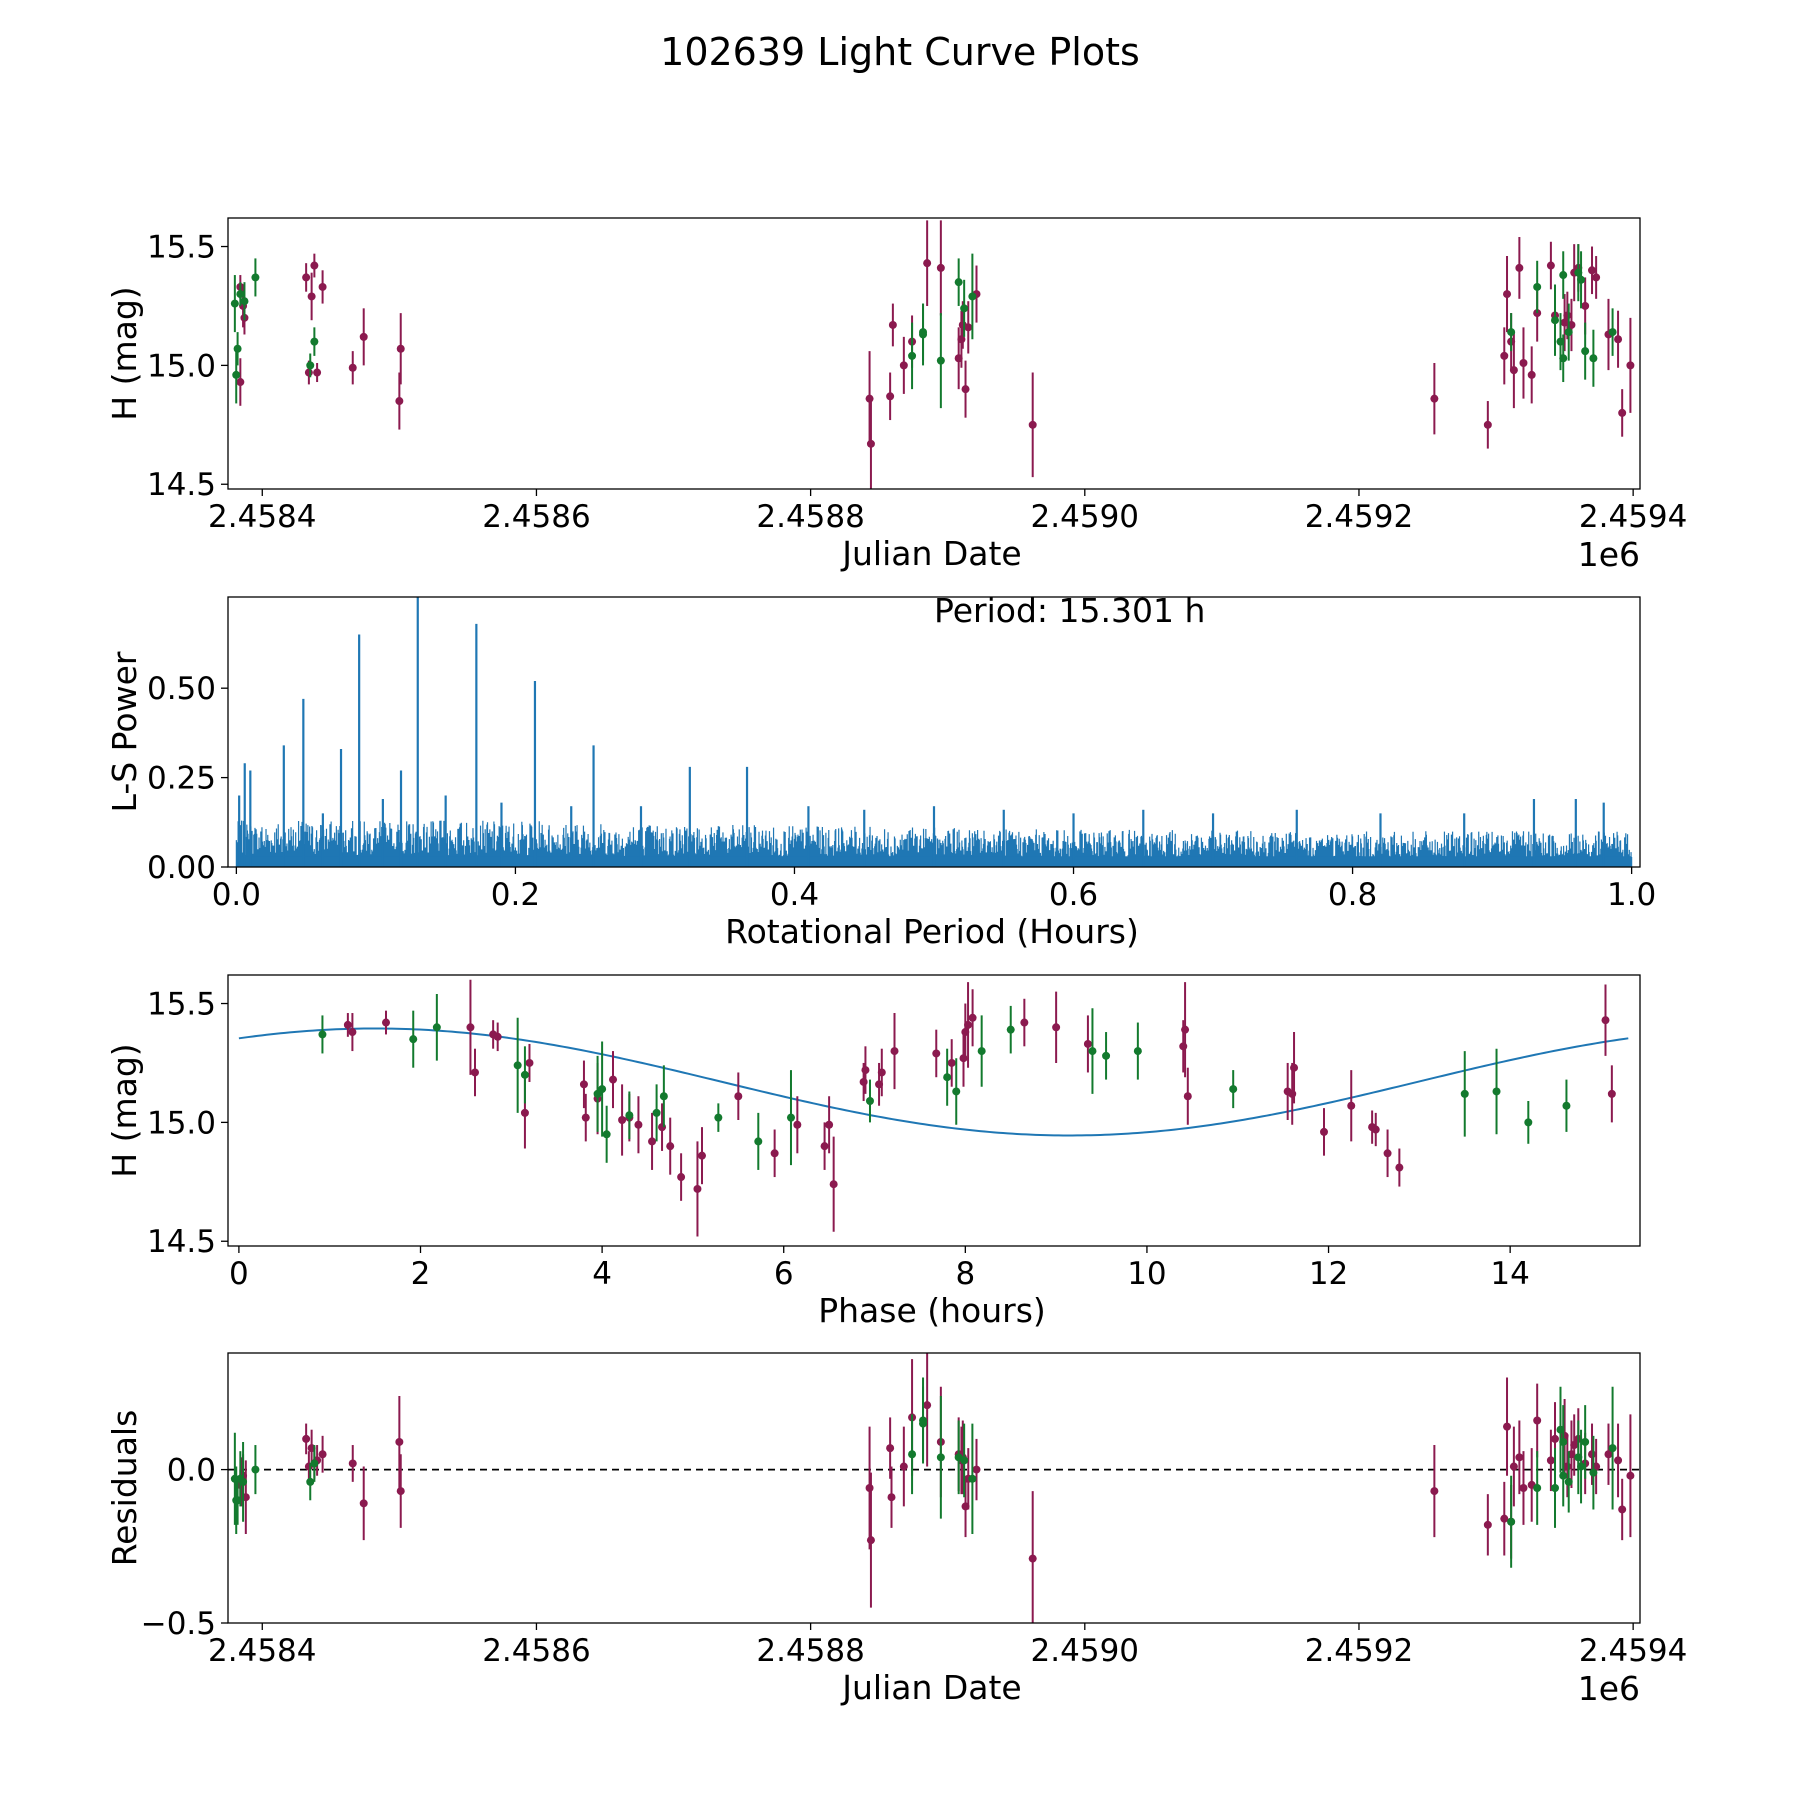 This screenshot has width=1800, height=1800. What do you see at coordinates (1352, 895) in the screenshot?
I see `x-tick-label: 0.8` at bounding box center [1352, 895].